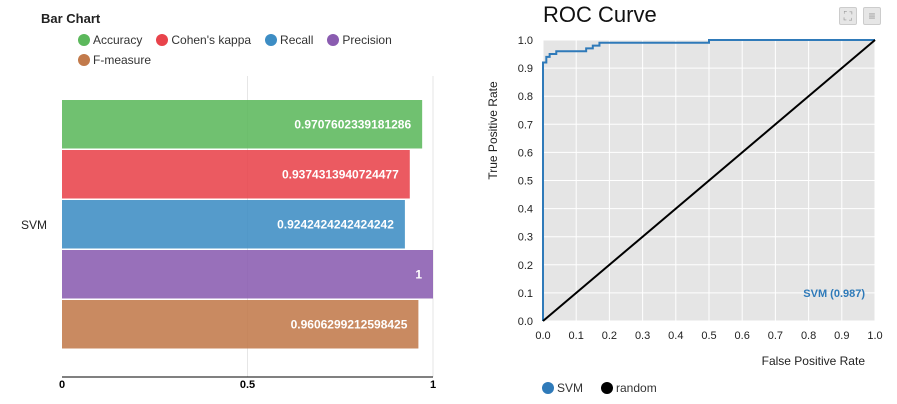 The image size is (897, 404). Describe the element at coordinates (62, 385) in the screenshot. I see `x-tick-label: 0` at that location.